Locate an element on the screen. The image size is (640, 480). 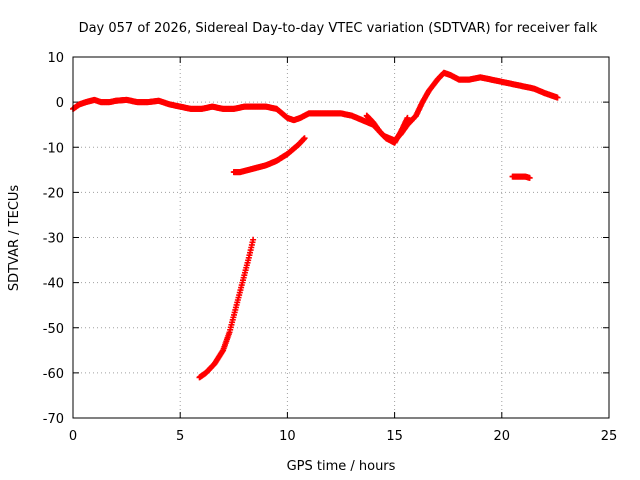
x-axis-label: GPS time / hours is located at coordinates (341, 466).